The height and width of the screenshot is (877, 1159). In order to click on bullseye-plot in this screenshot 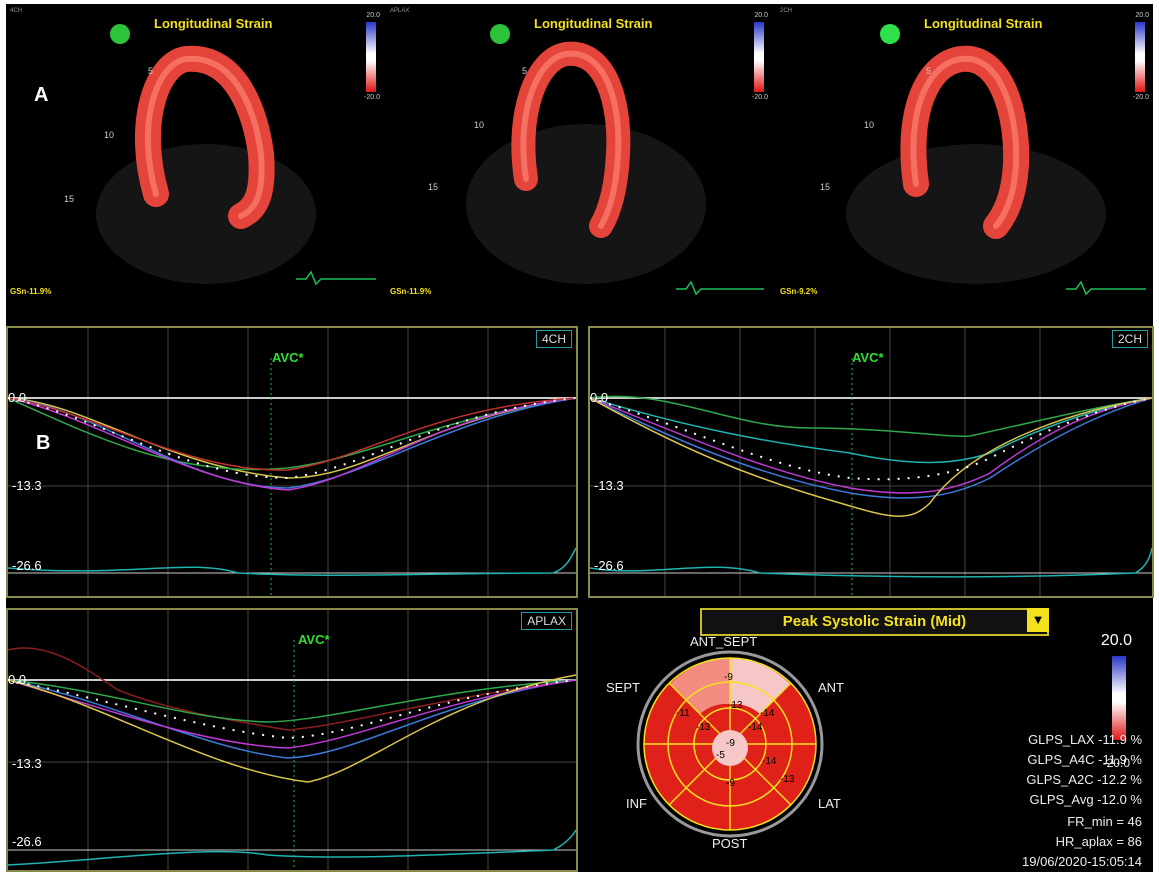, I will do `click(730, 744)`.